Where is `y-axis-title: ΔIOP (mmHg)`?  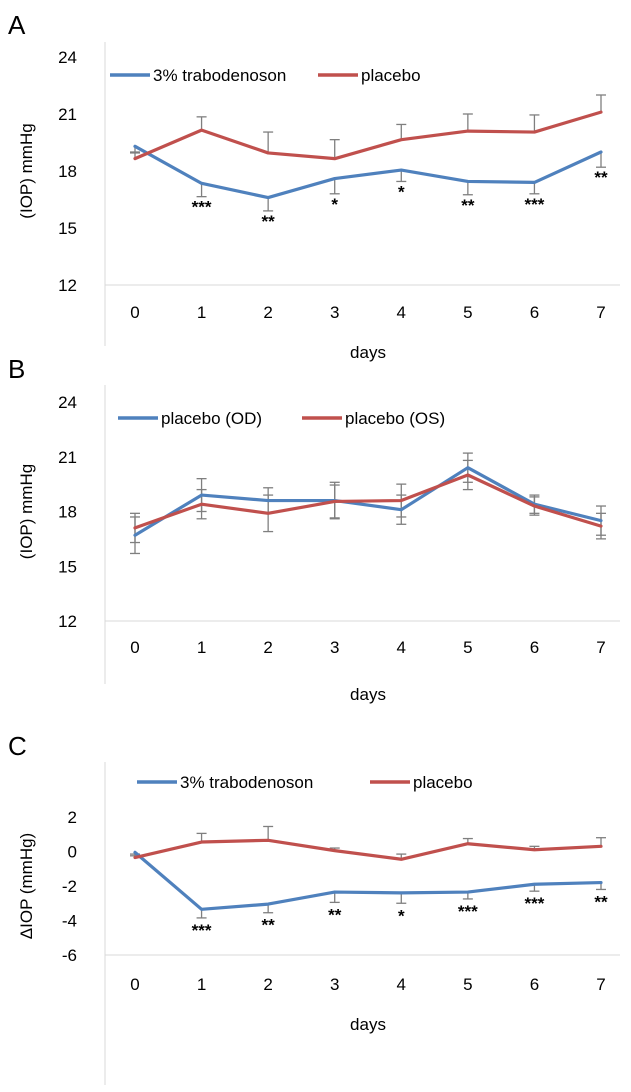
y-axis-title: ΔIOP (mmHg) is located at coordinates (26, 886).